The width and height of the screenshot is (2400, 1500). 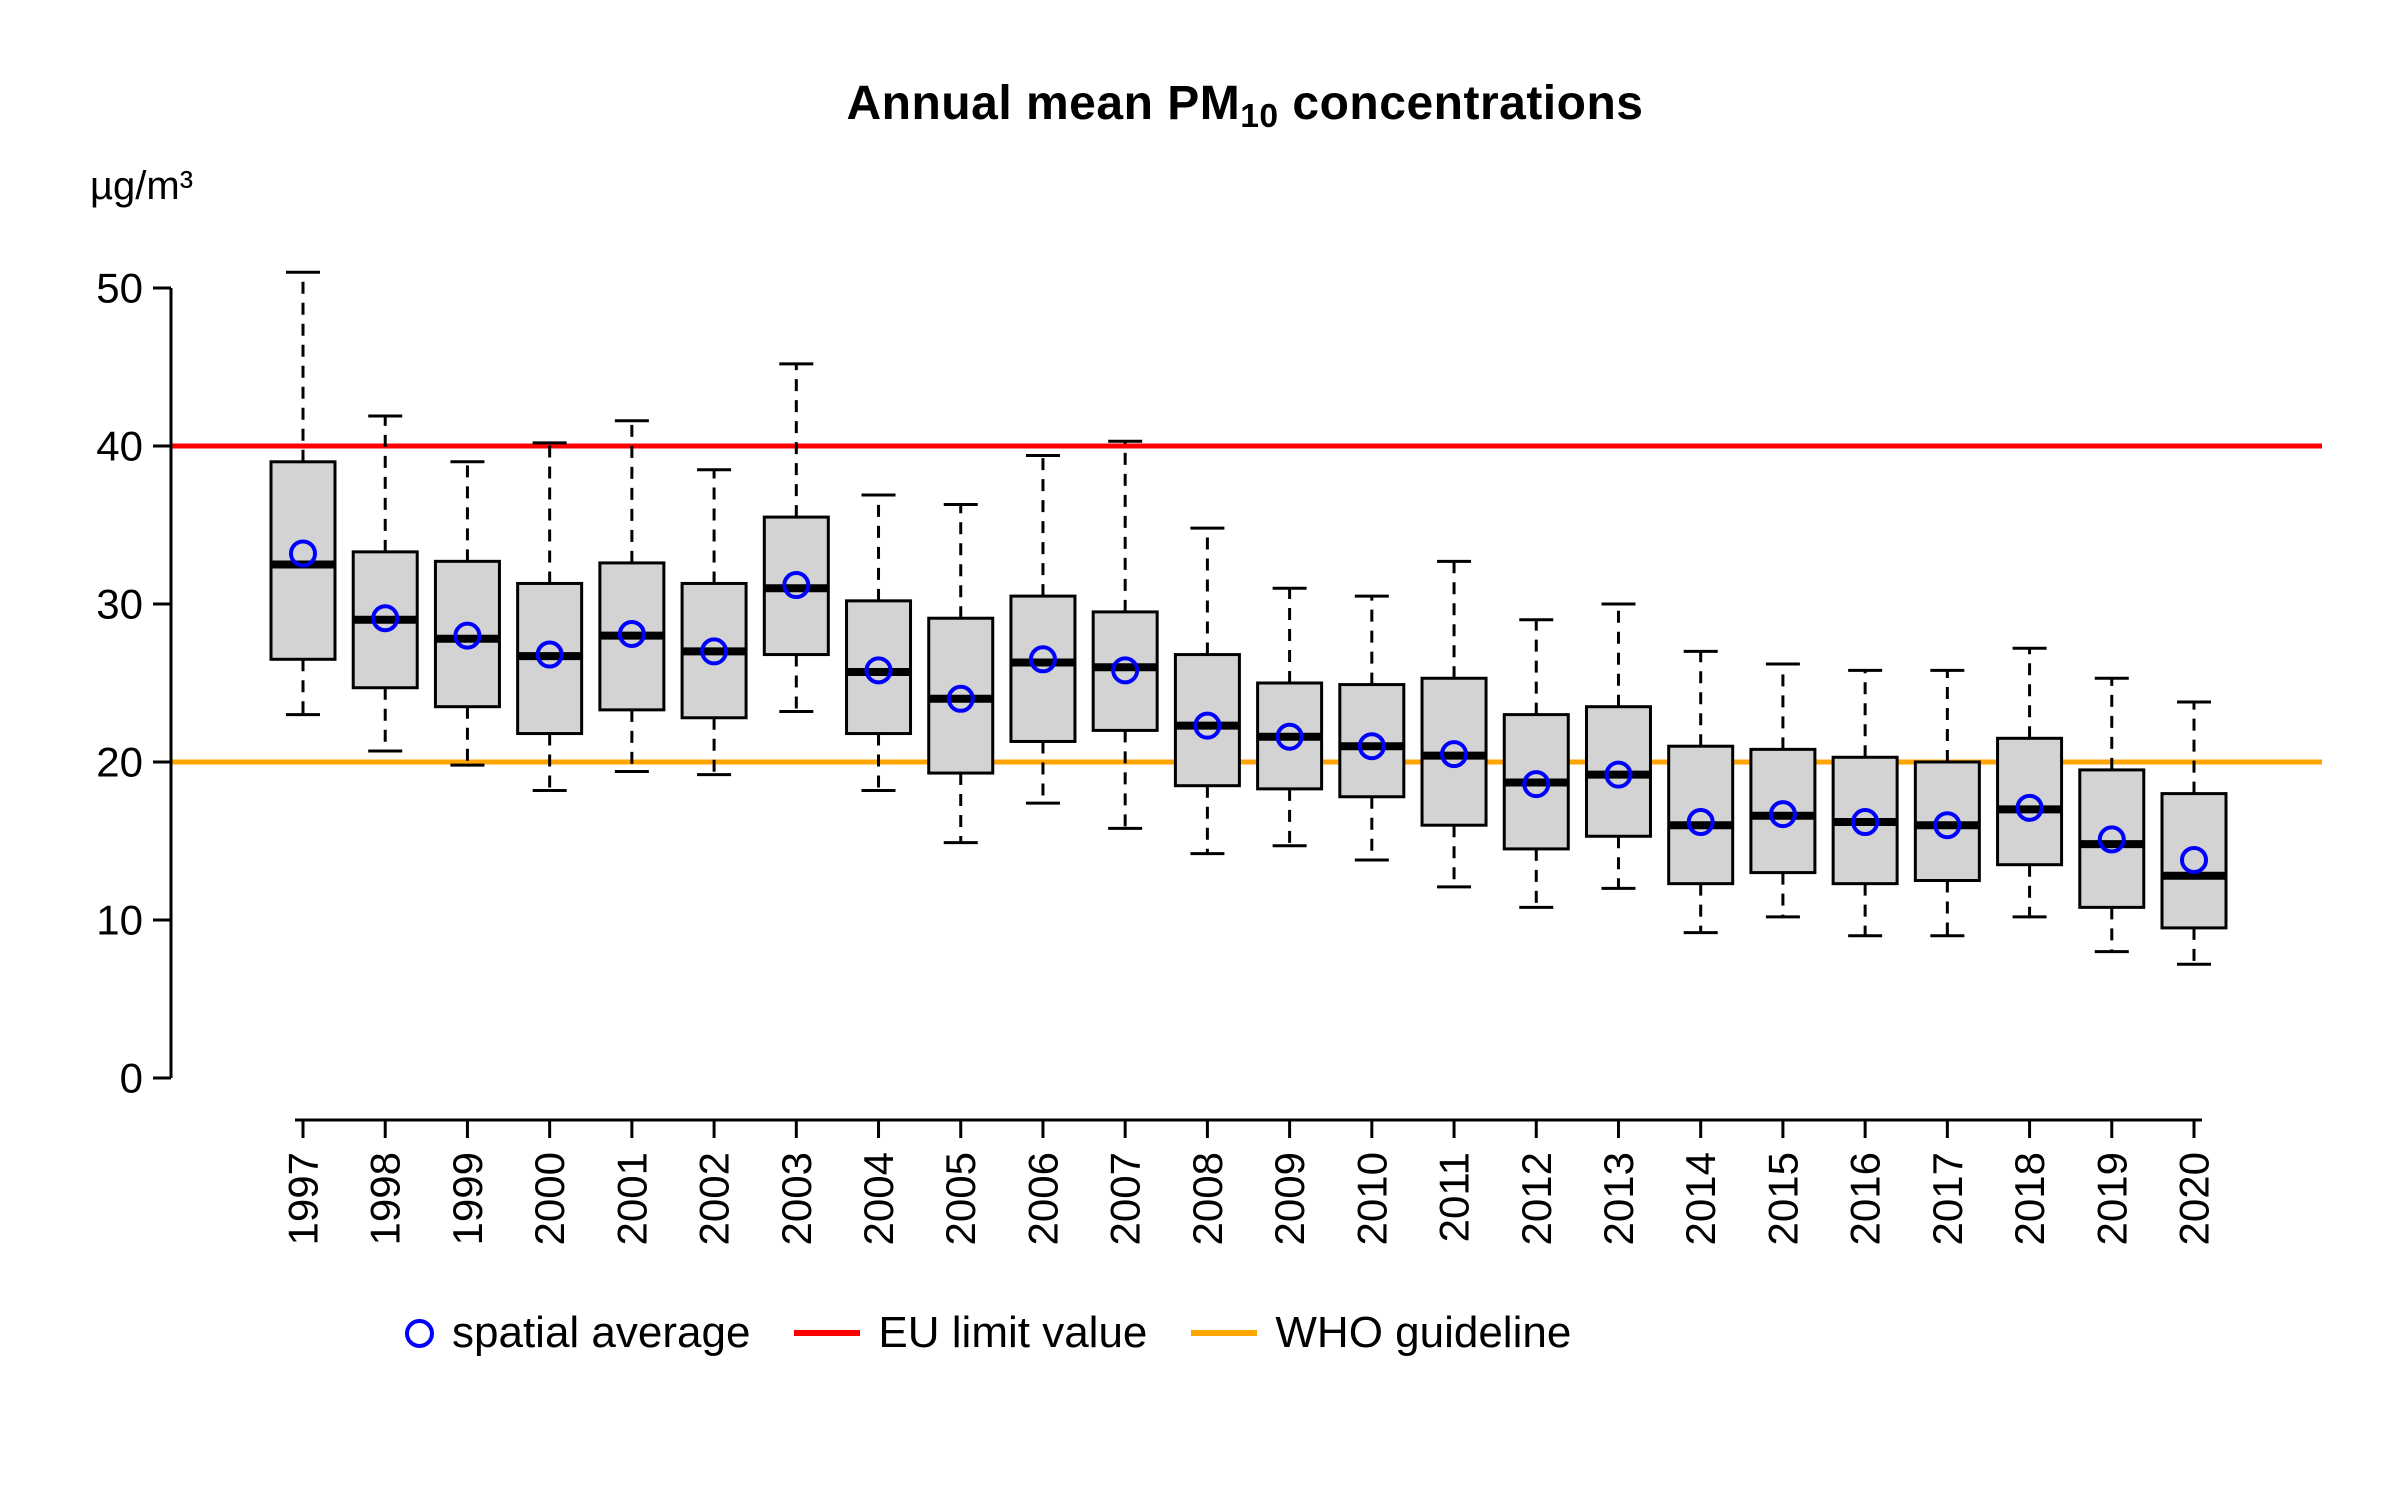 I want to click on box-group-2019, so click(x=2112, y=815).